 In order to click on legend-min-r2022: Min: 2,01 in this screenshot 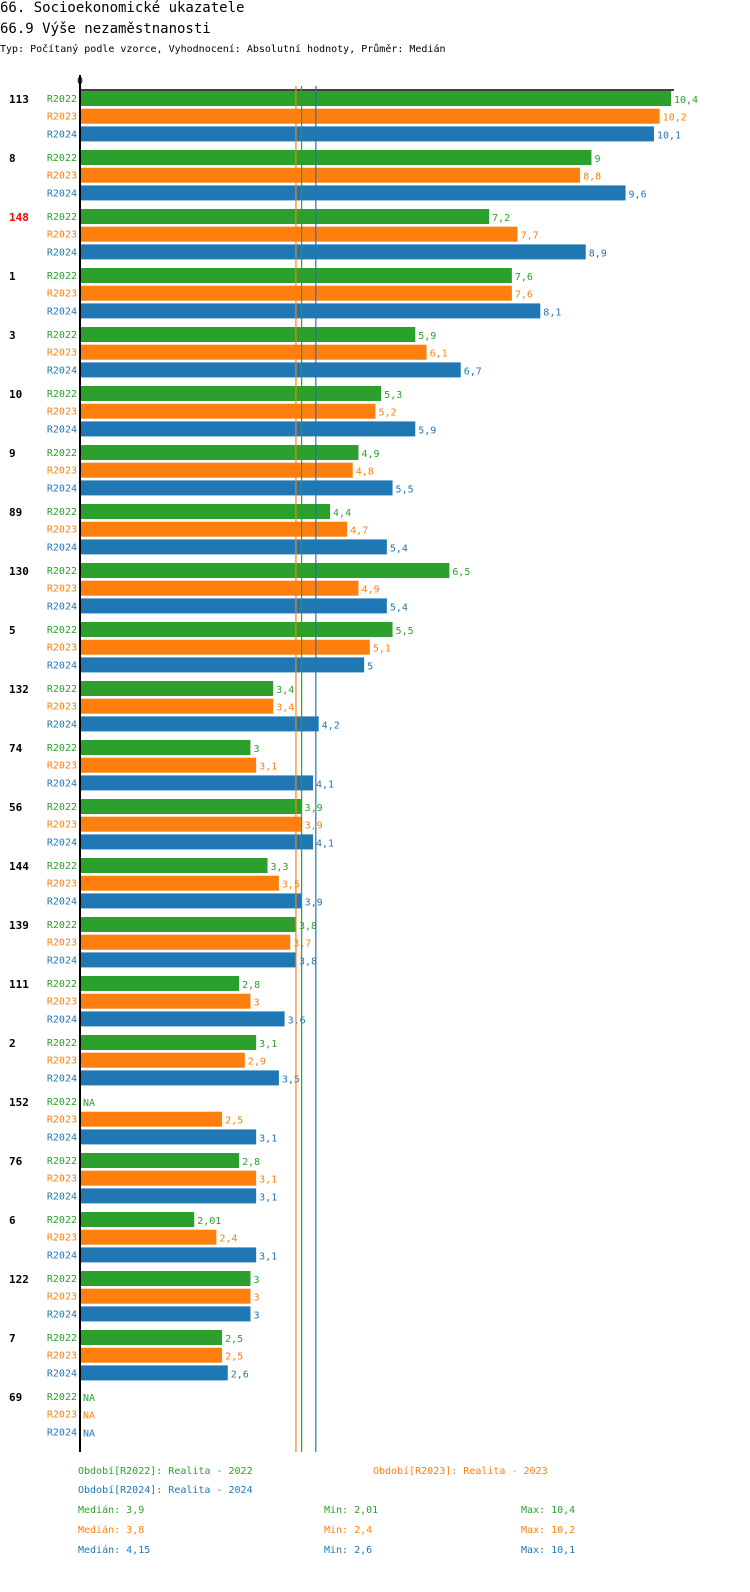, I will do `click(351, 1510)`.